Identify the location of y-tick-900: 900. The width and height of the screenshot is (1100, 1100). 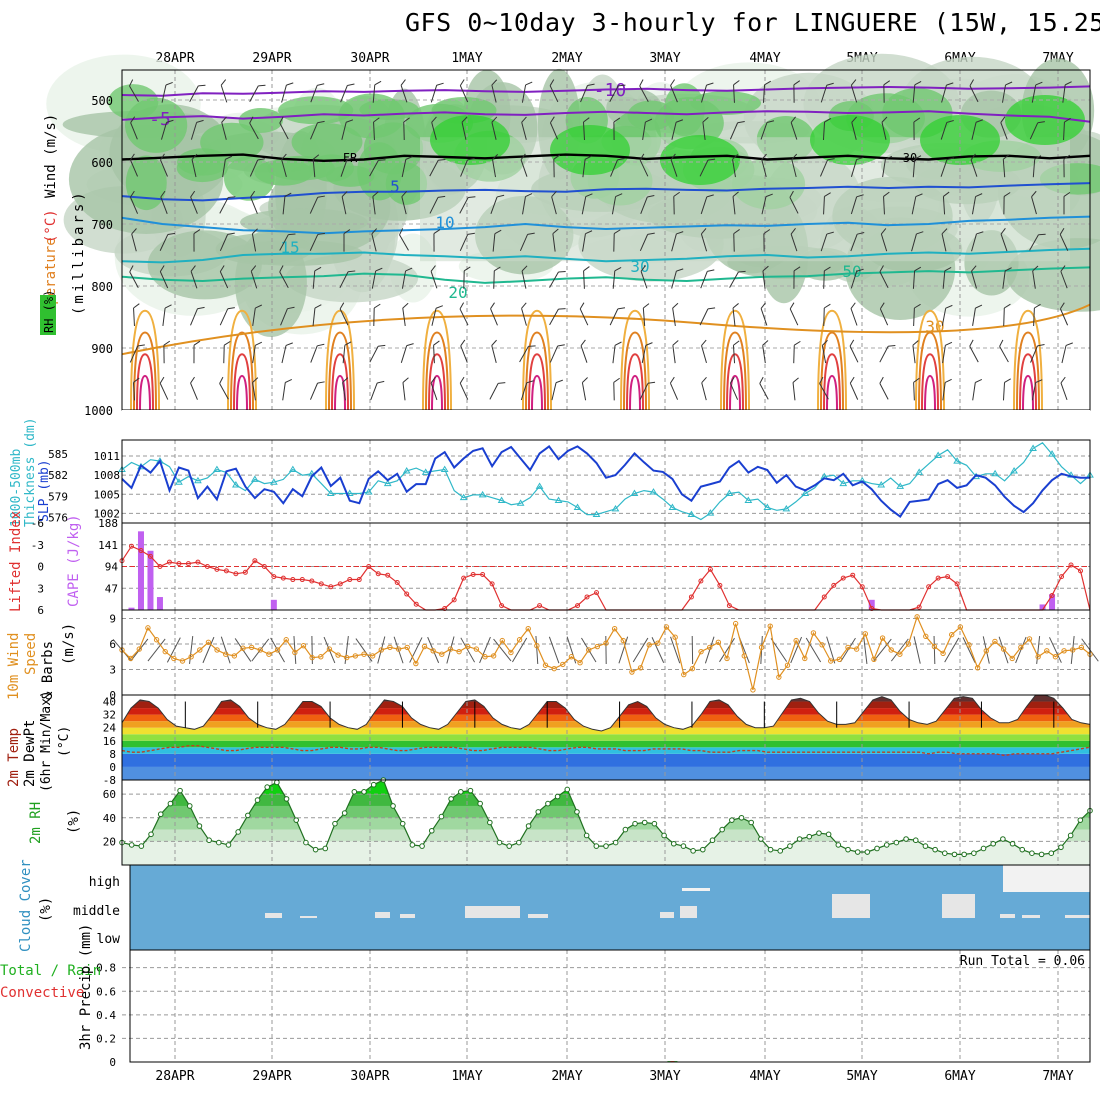
(102, 349).